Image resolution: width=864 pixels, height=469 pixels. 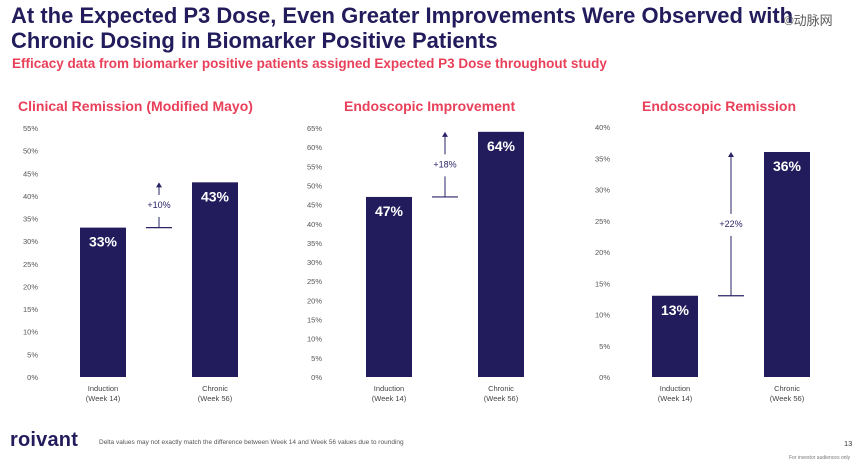 What do you see at coordinates (314, 147) in the screenshot?
I see `y-tick-label: 60%` at bounding box center [314, 147].